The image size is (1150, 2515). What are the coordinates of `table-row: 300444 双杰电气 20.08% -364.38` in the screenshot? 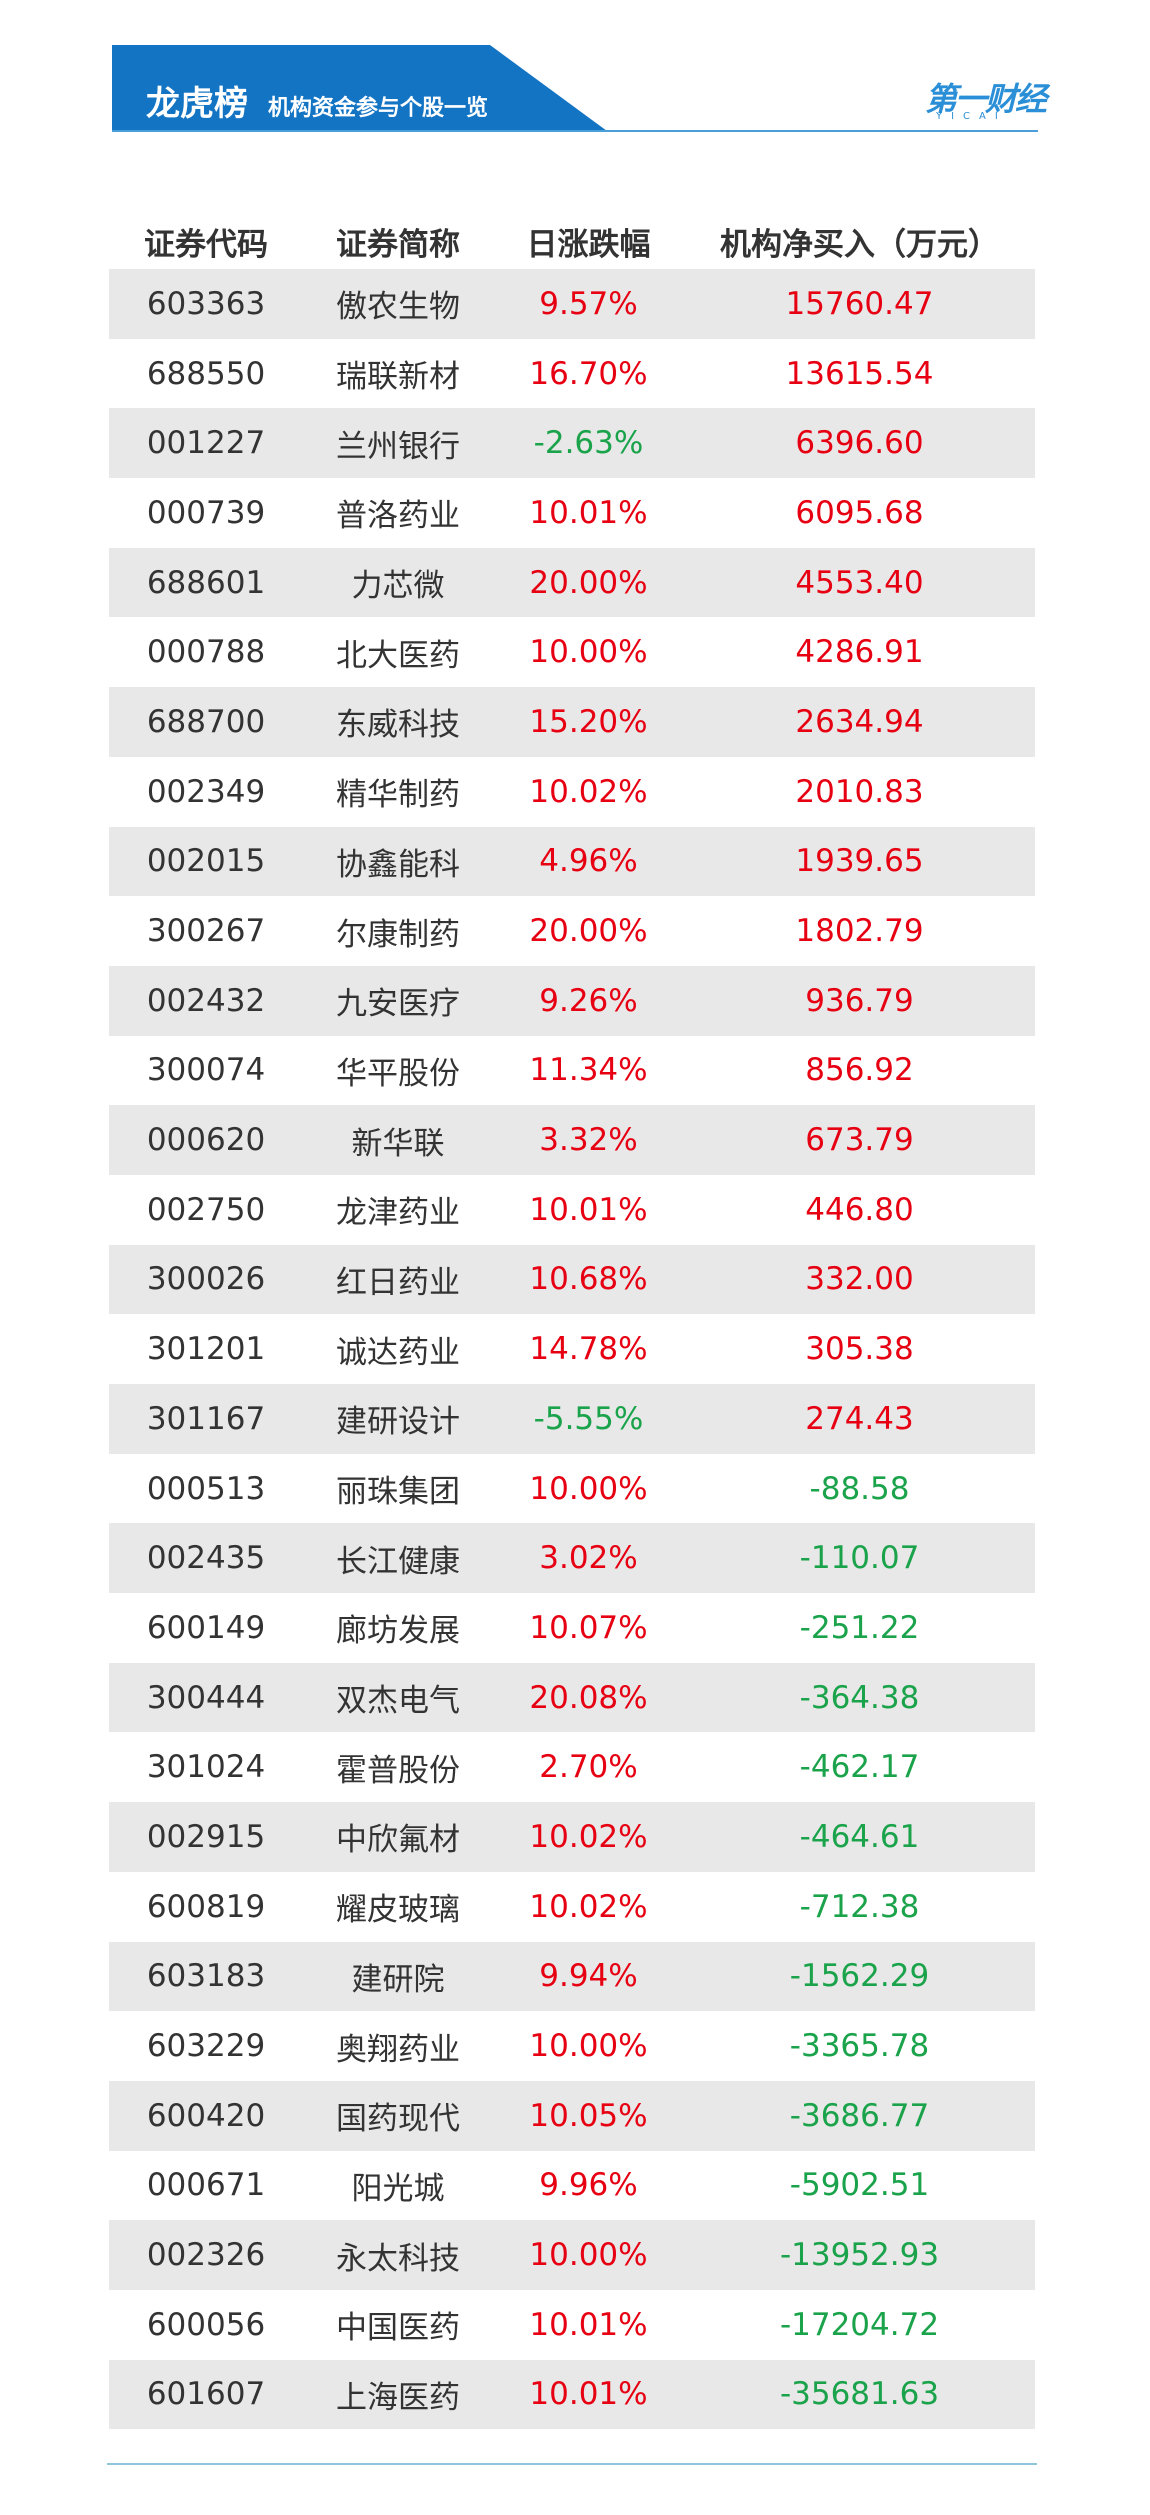 It's located at (572, 1697).